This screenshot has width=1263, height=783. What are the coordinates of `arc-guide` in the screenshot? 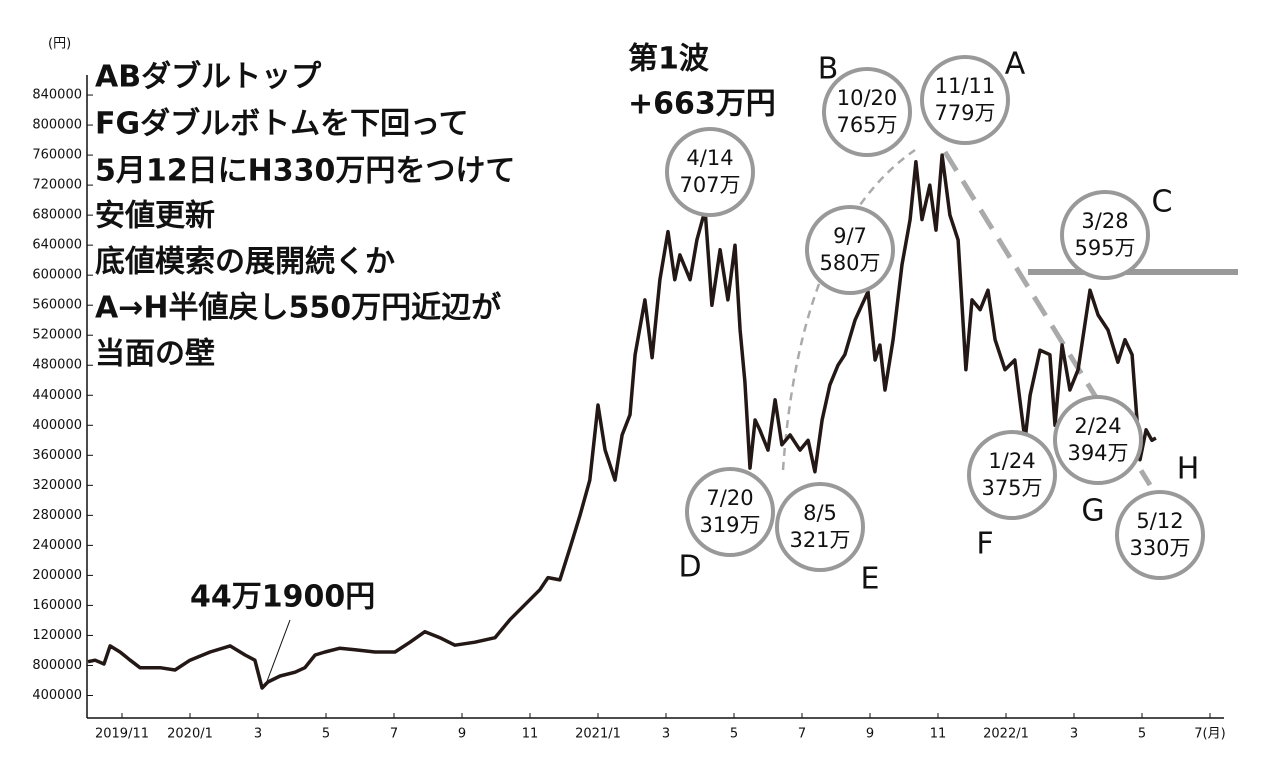 It's located at (848, 309).